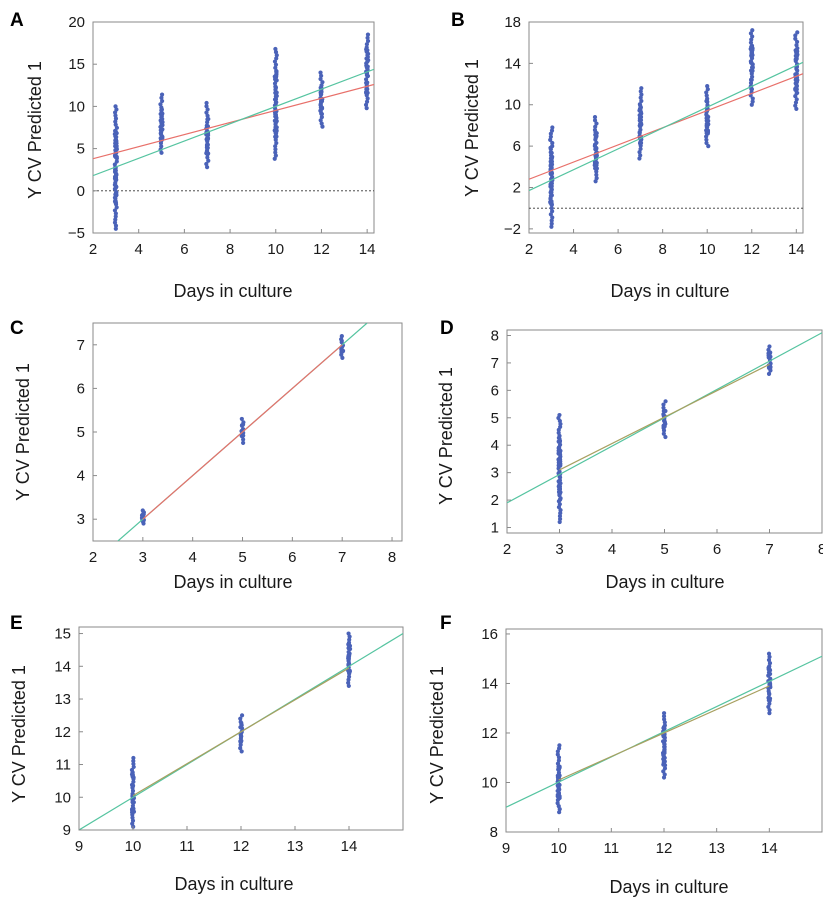  Describe the element at coordinates (664, 733) in the screenshot. I see `plot-area-f` at that location.